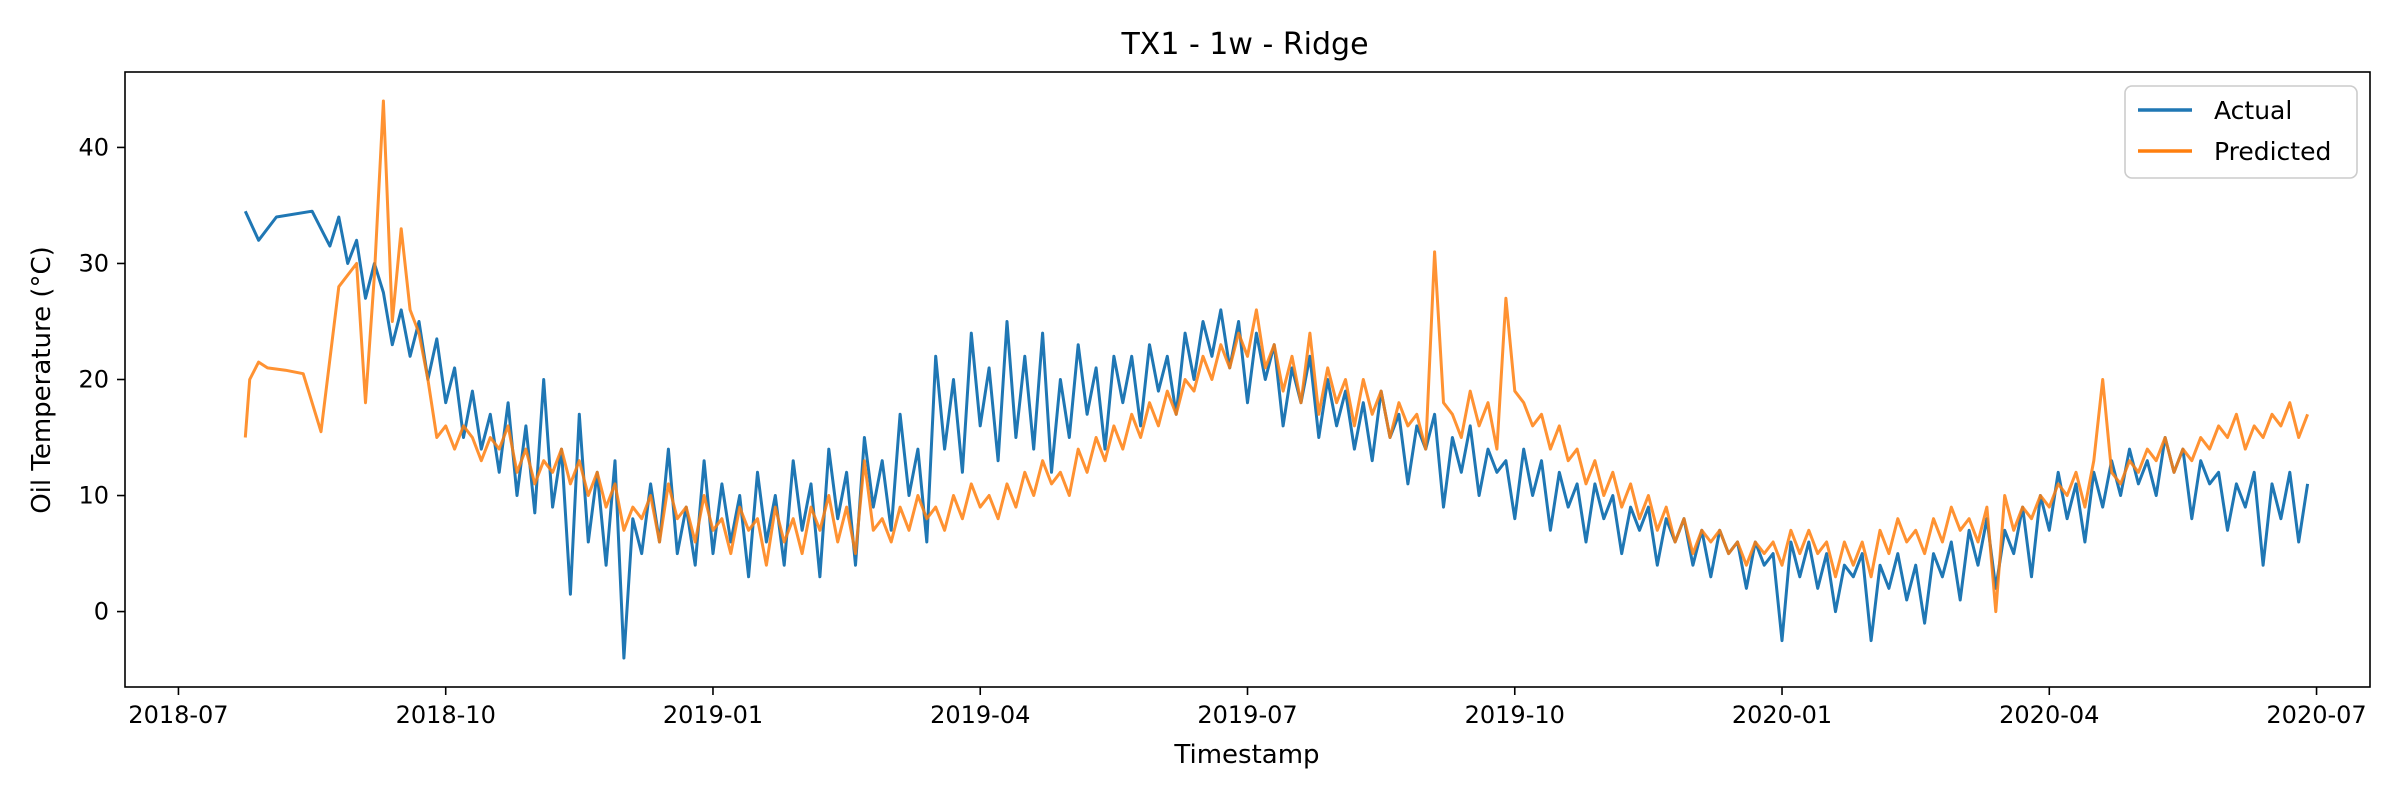 The image size is (2400, 800). What do you see at coordinates (2316, 715) in the screenshot?
I see `x-tick-label: 2020-07` at bounding box center [2316, 715].